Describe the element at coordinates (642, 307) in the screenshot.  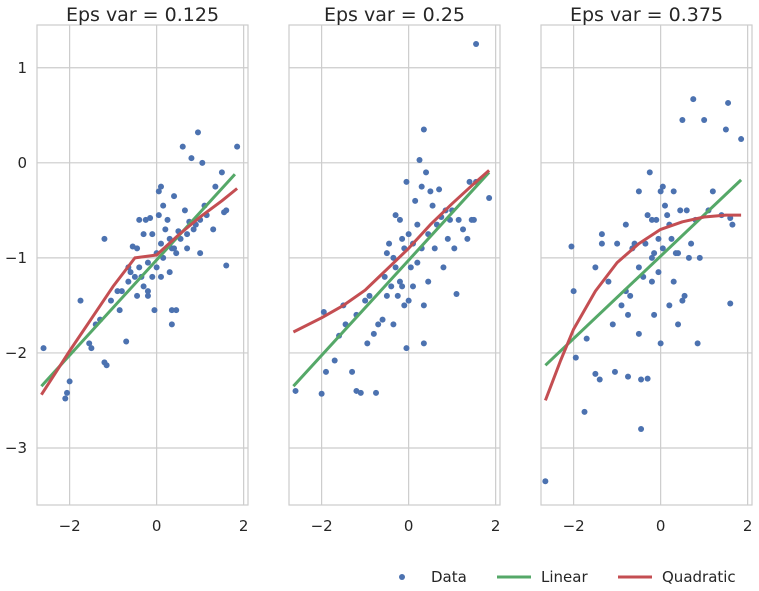
I see `series-line-quadratic` at that location.